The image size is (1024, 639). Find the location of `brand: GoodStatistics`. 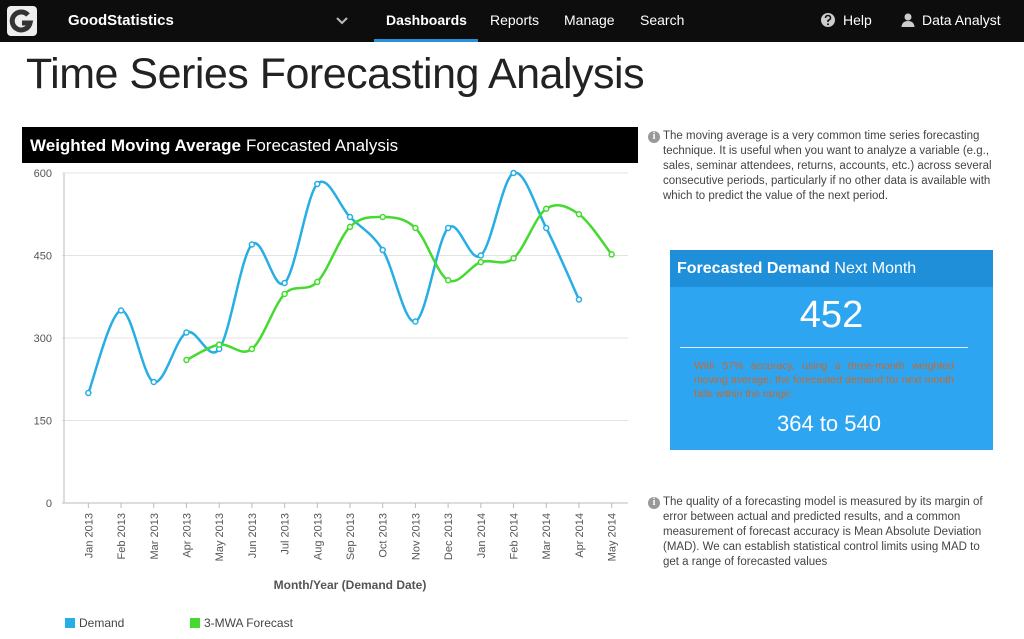

brand: GoodStatistics is located at coordinates (121, 20).